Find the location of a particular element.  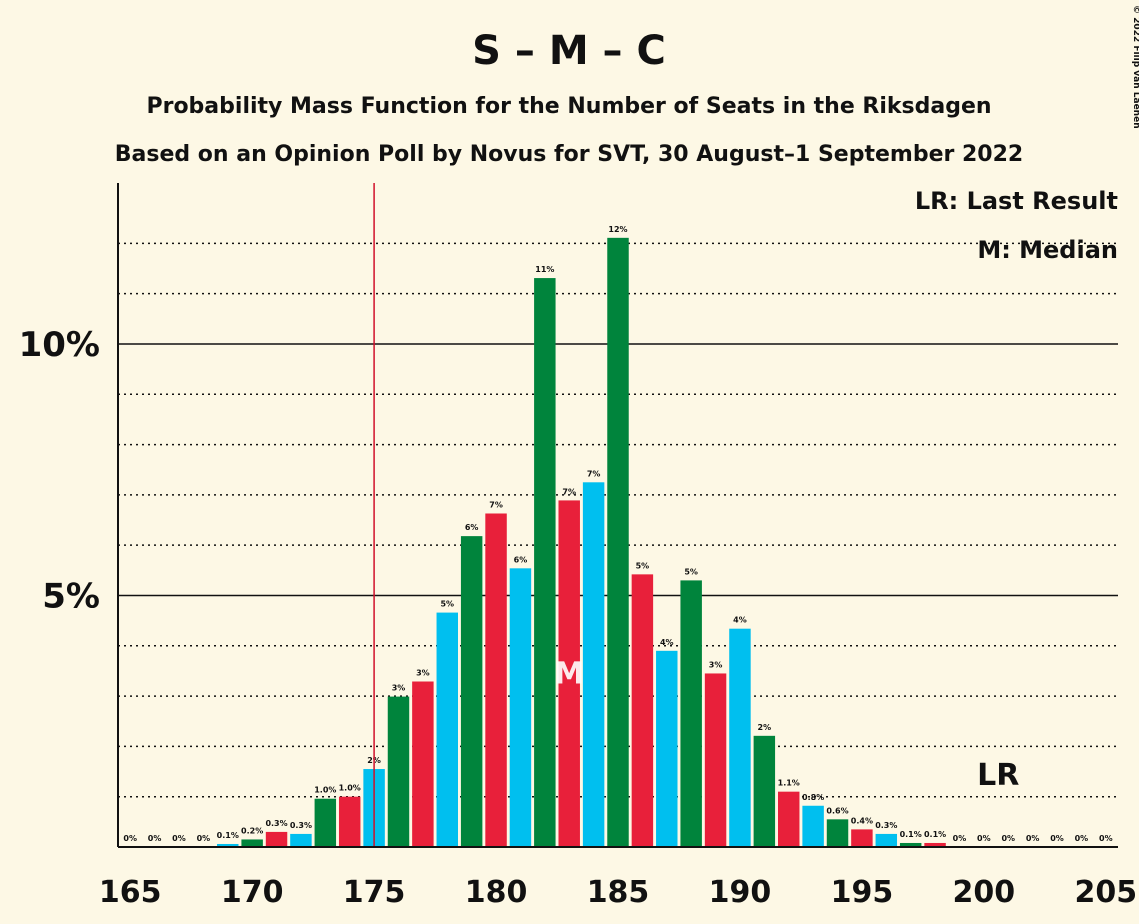

x-tick-label: 165 is located at coordinates (130, 892).